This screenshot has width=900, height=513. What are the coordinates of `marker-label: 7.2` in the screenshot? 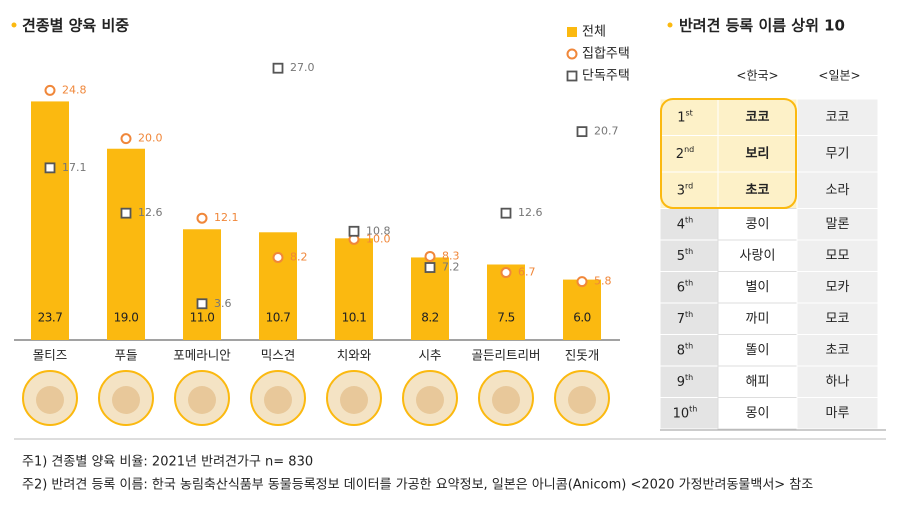 It's located at (451, 267).